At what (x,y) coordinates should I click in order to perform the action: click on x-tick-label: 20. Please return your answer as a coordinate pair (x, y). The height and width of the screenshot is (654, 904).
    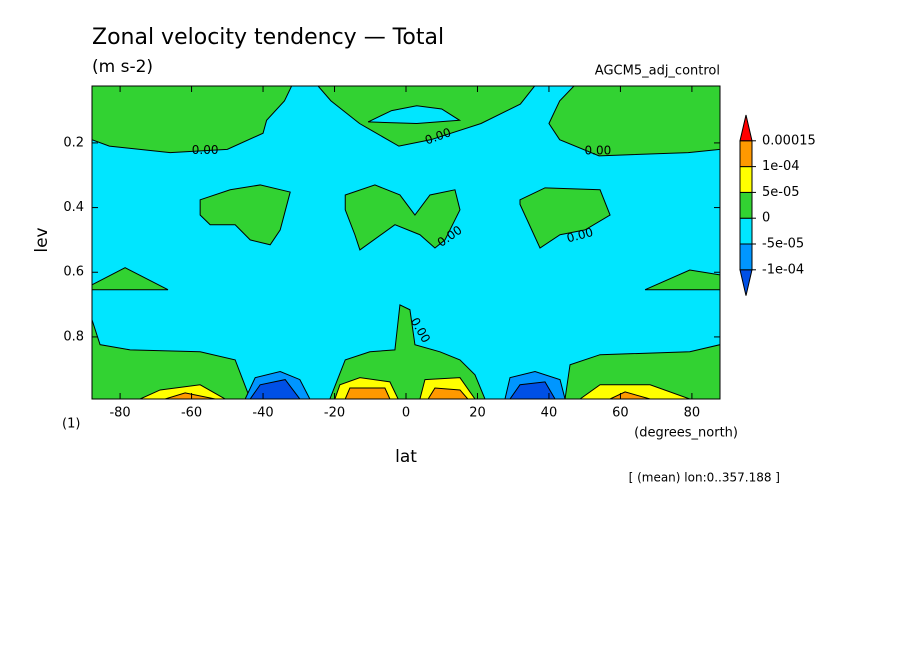
    Looking at the image, I should click on (477, 413).